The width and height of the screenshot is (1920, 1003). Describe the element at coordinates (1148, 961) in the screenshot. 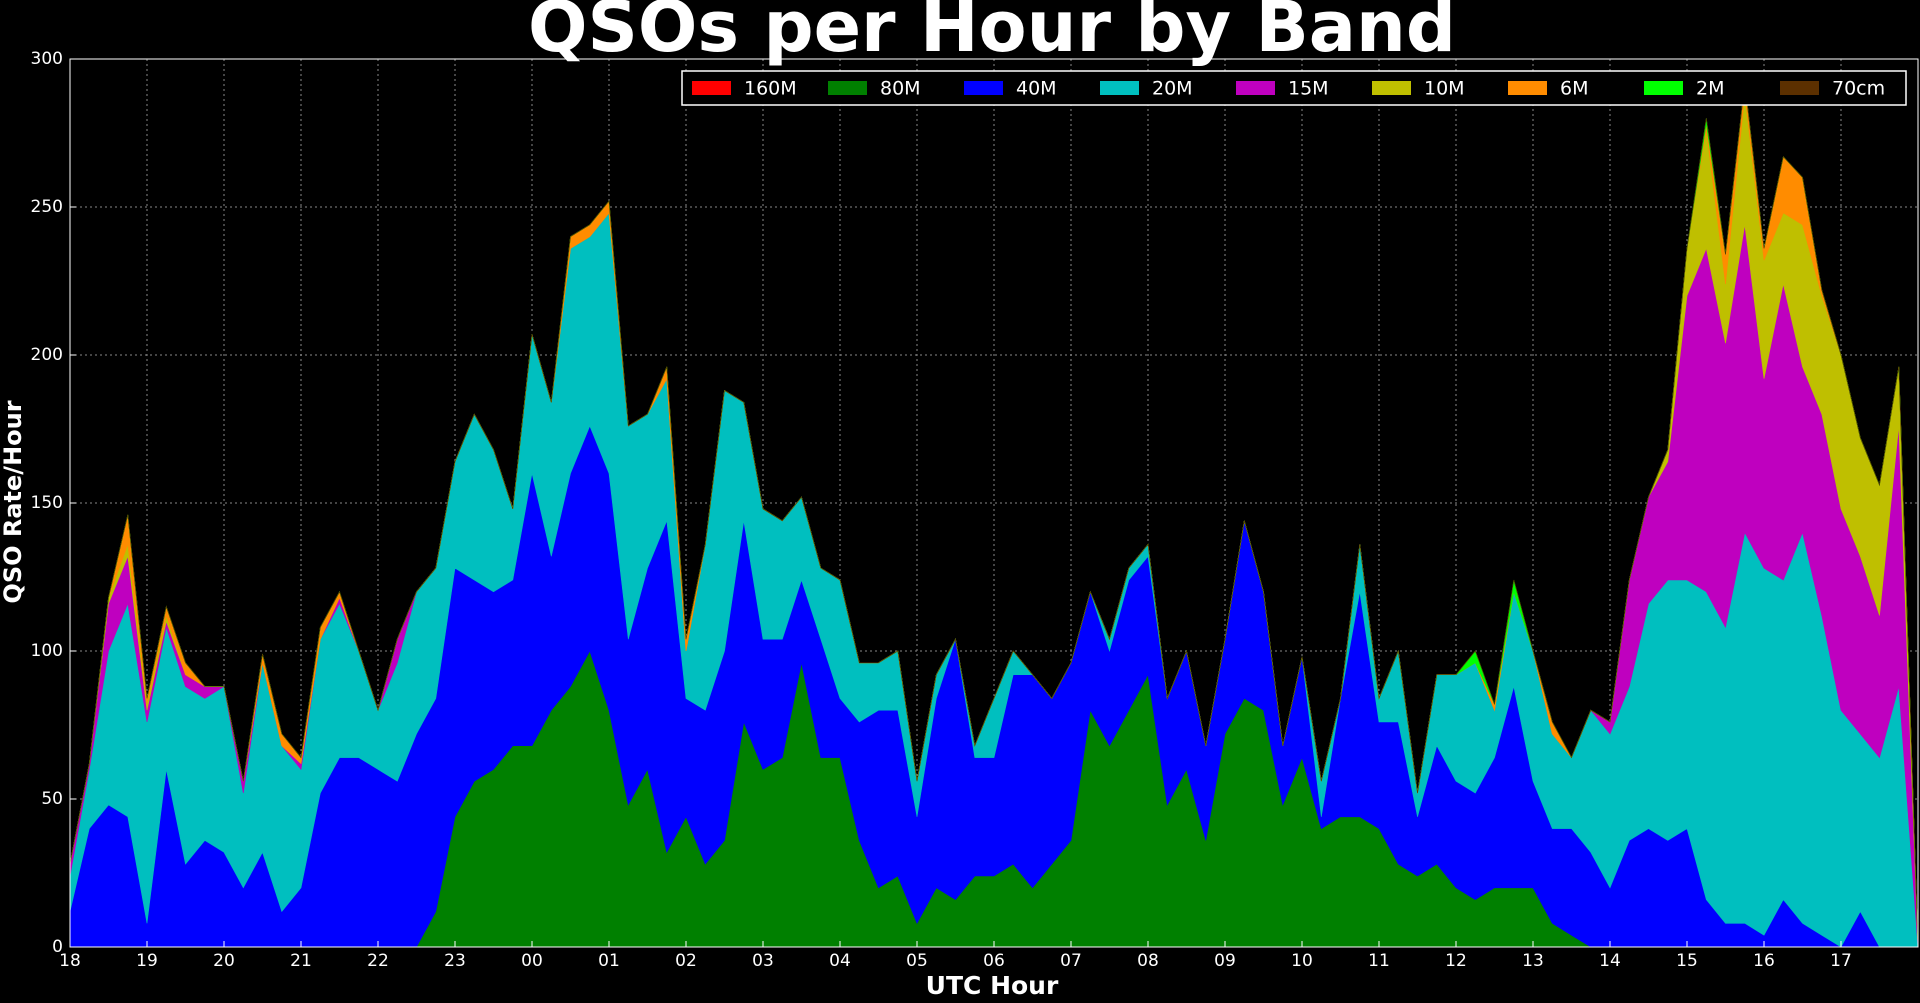

I see `x-tick-label: 08` at that location.